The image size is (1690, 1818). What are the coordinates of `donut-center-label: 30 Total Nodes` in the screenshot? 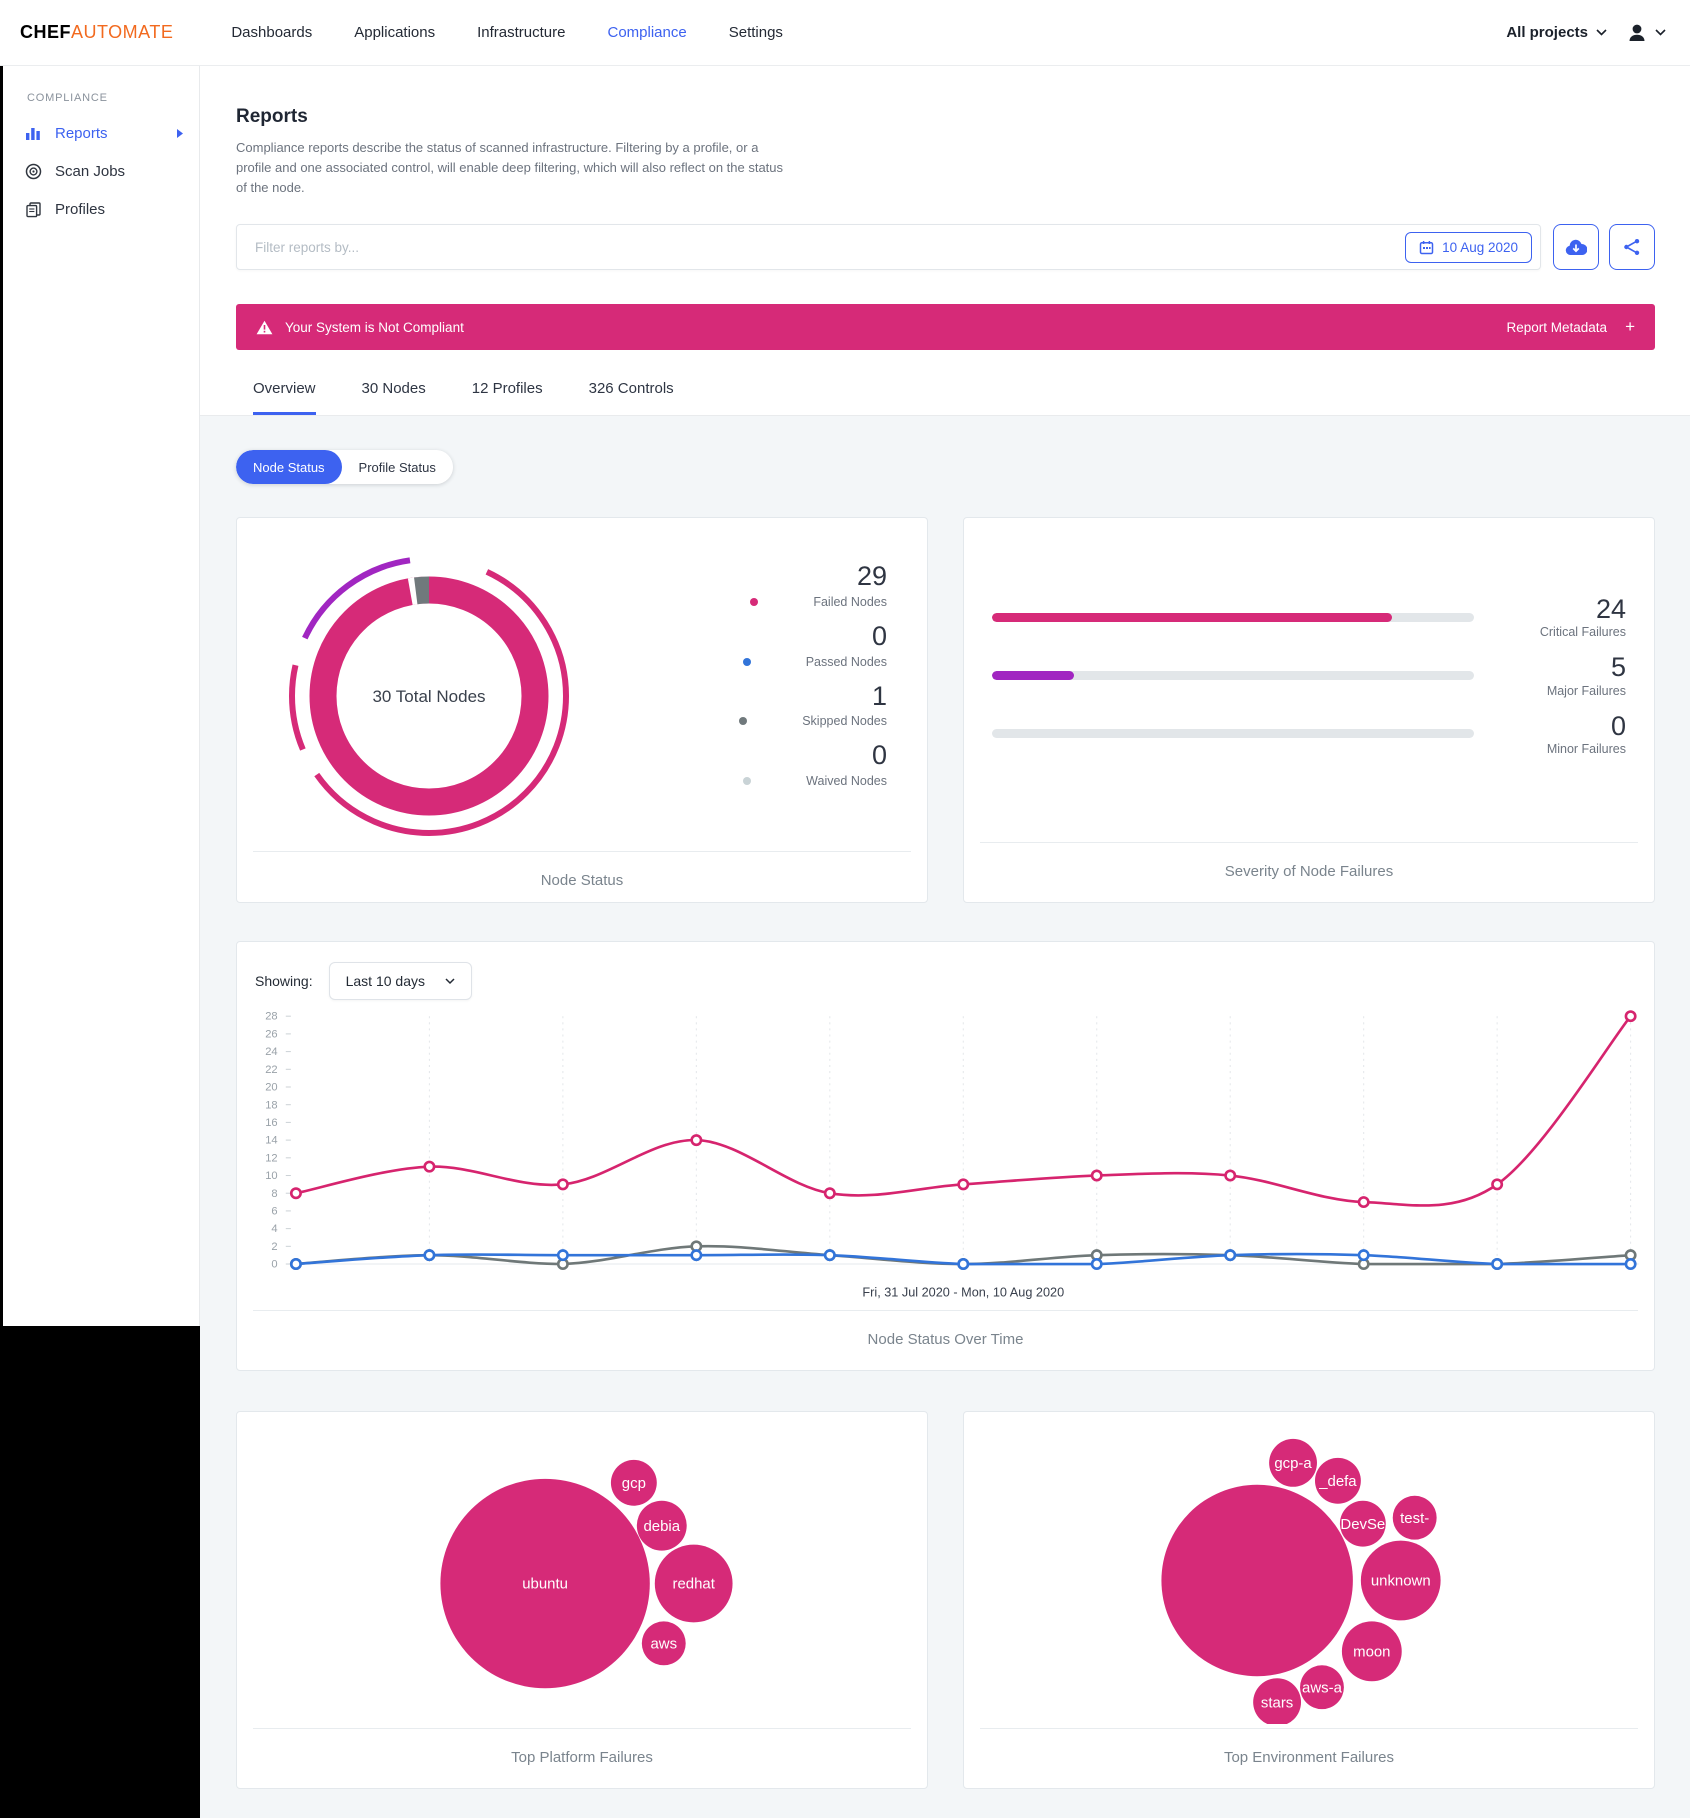 It's located at (428, 696).